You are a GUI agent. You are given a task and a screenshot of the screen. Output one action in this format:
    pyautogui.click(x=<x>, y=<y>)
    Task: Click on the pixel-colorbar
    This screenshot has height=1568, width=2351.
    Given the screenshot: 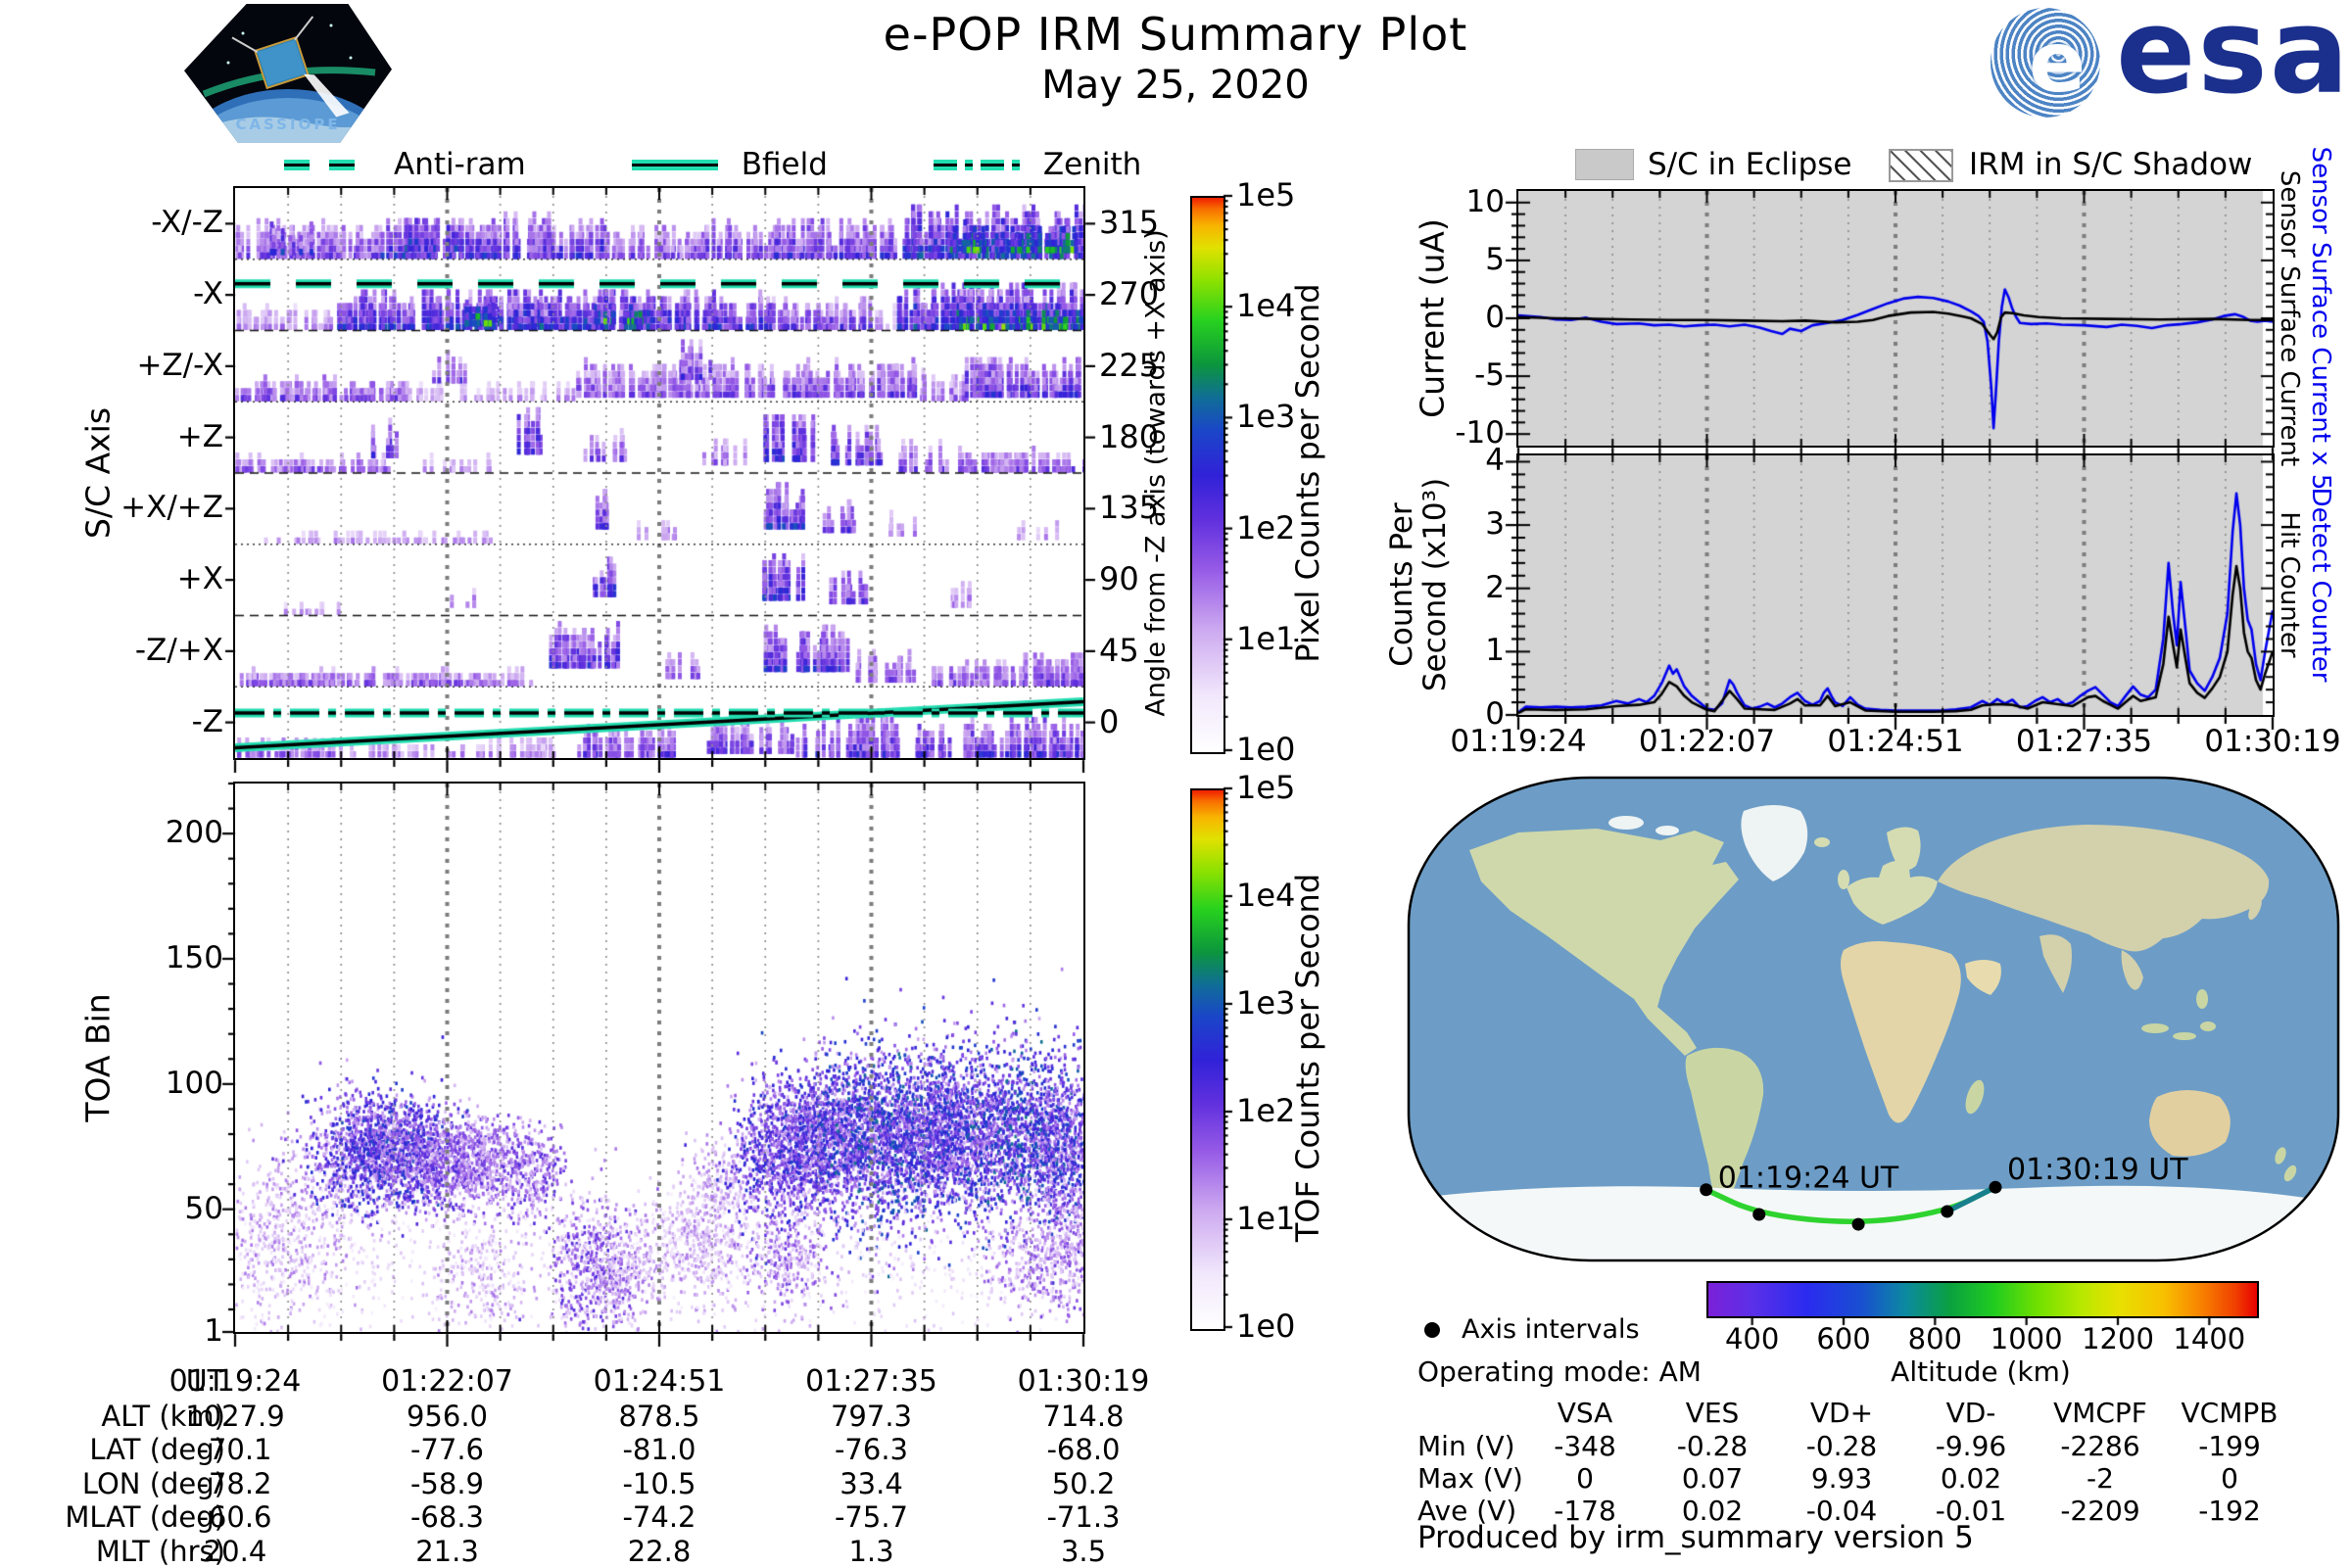 What is the action you would take?
    pyautogui.click(x=1207, y=475)
    